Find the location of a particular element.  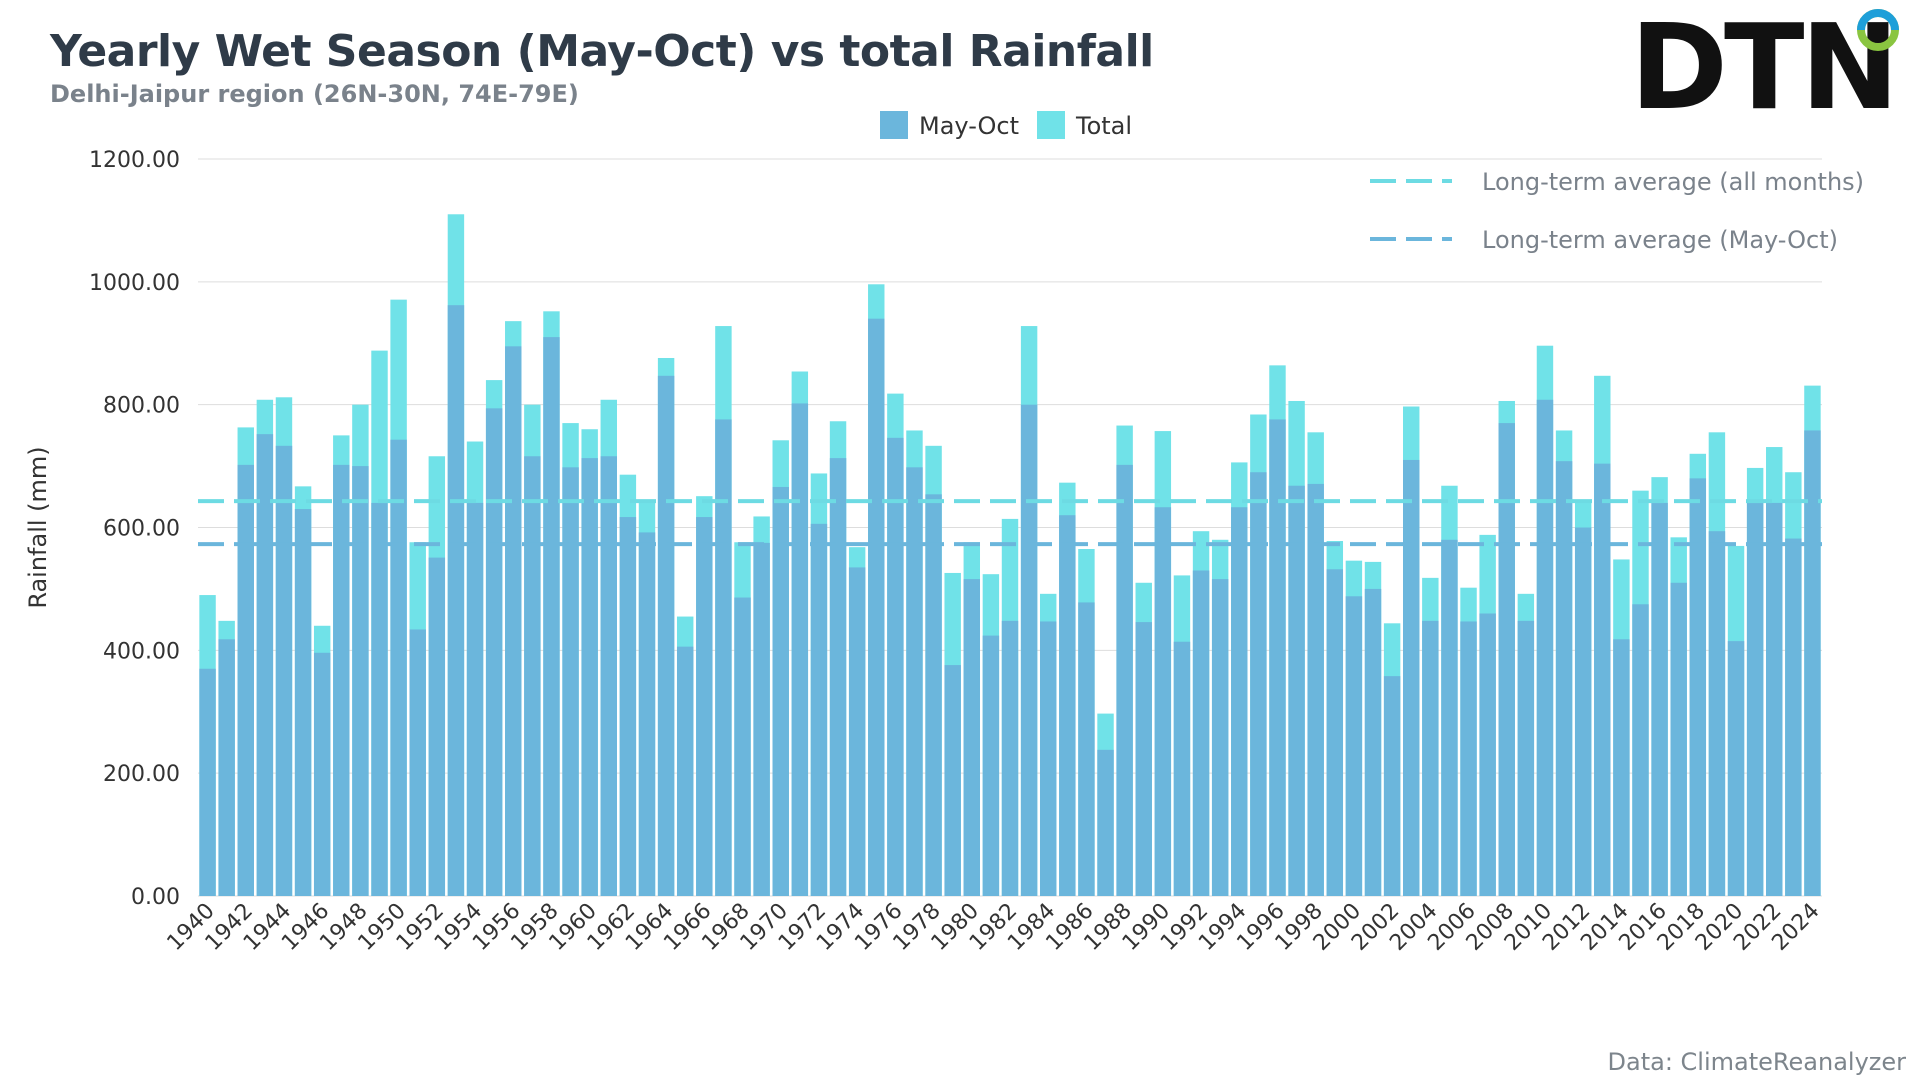

y-tick-label: 800.00 is located at coordinates (141, 406).